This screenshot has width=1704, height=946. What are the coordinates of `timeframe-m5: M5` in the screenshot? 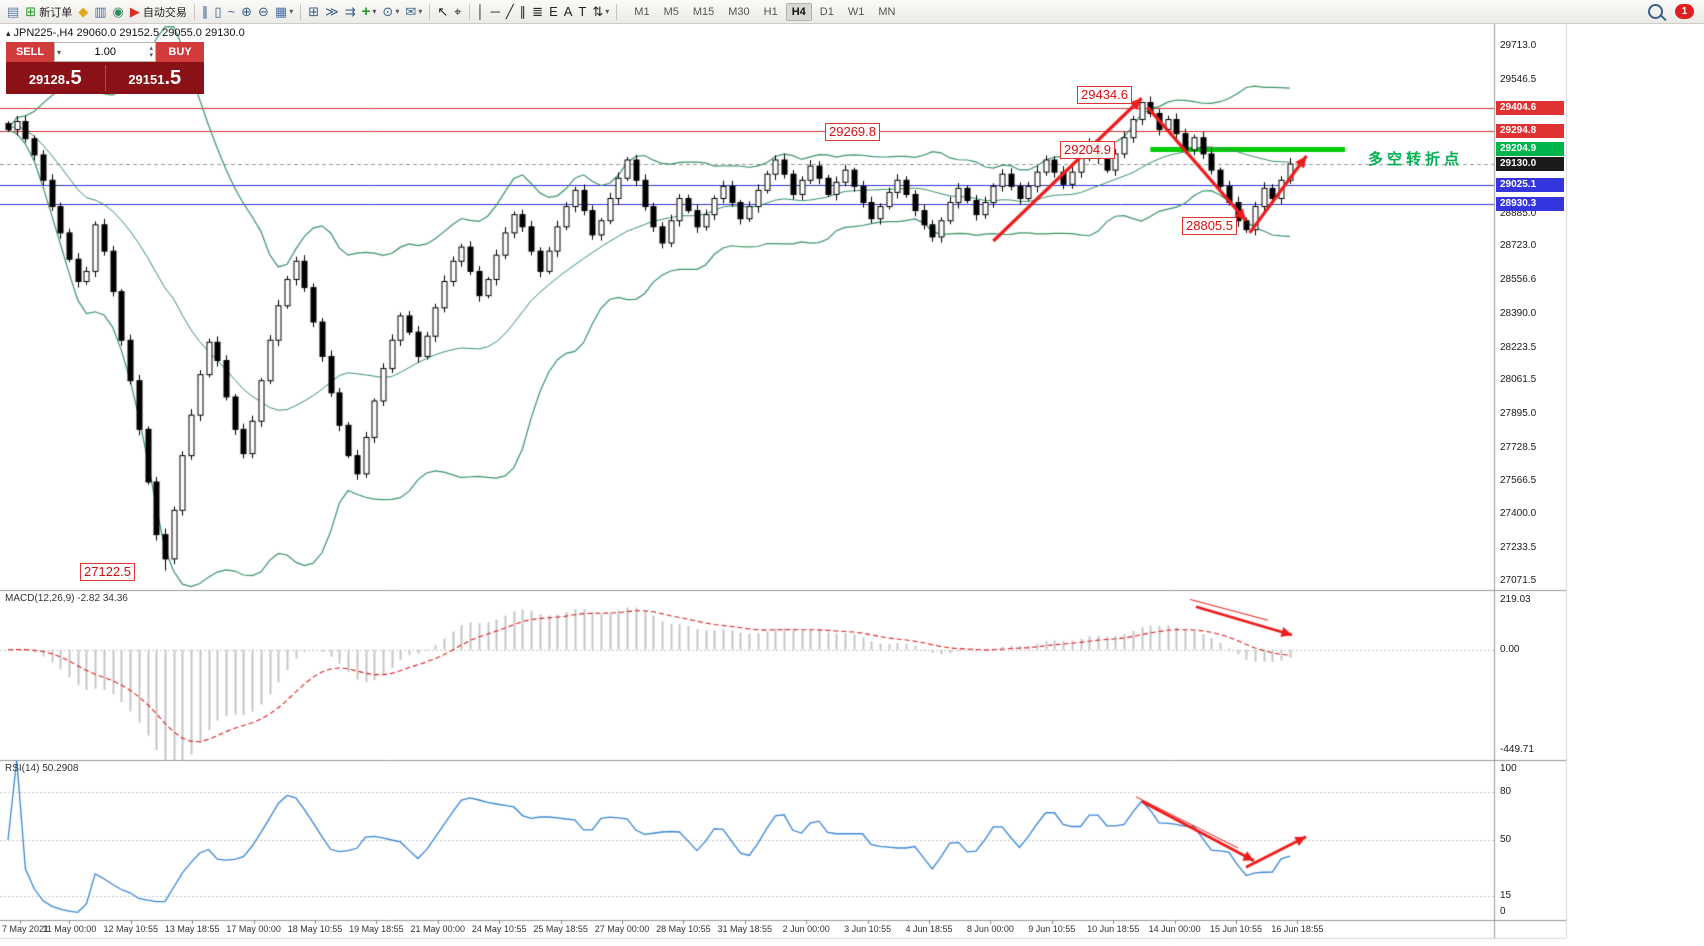 It's located at (671, 11).